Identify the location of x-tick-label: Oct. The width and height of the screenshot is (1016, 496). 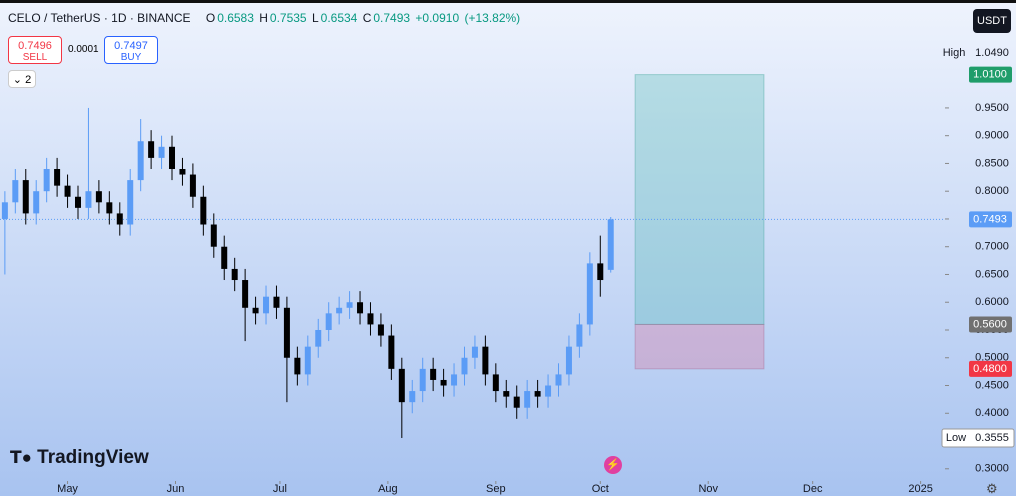
(600, 489).